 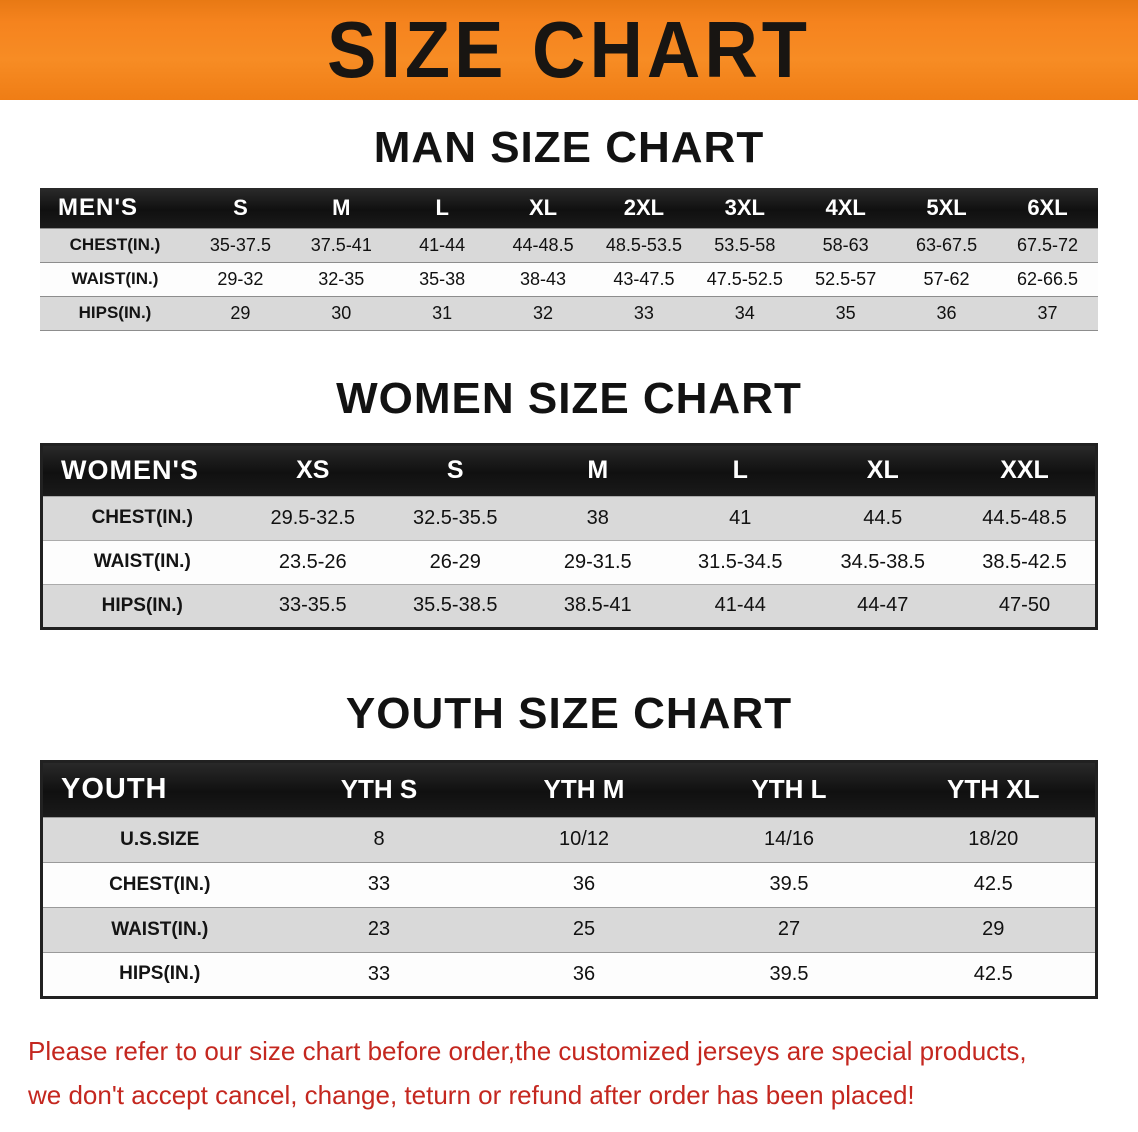 I want to click on youth-size-label-cell: YTH M, so click(x=584, y=789).